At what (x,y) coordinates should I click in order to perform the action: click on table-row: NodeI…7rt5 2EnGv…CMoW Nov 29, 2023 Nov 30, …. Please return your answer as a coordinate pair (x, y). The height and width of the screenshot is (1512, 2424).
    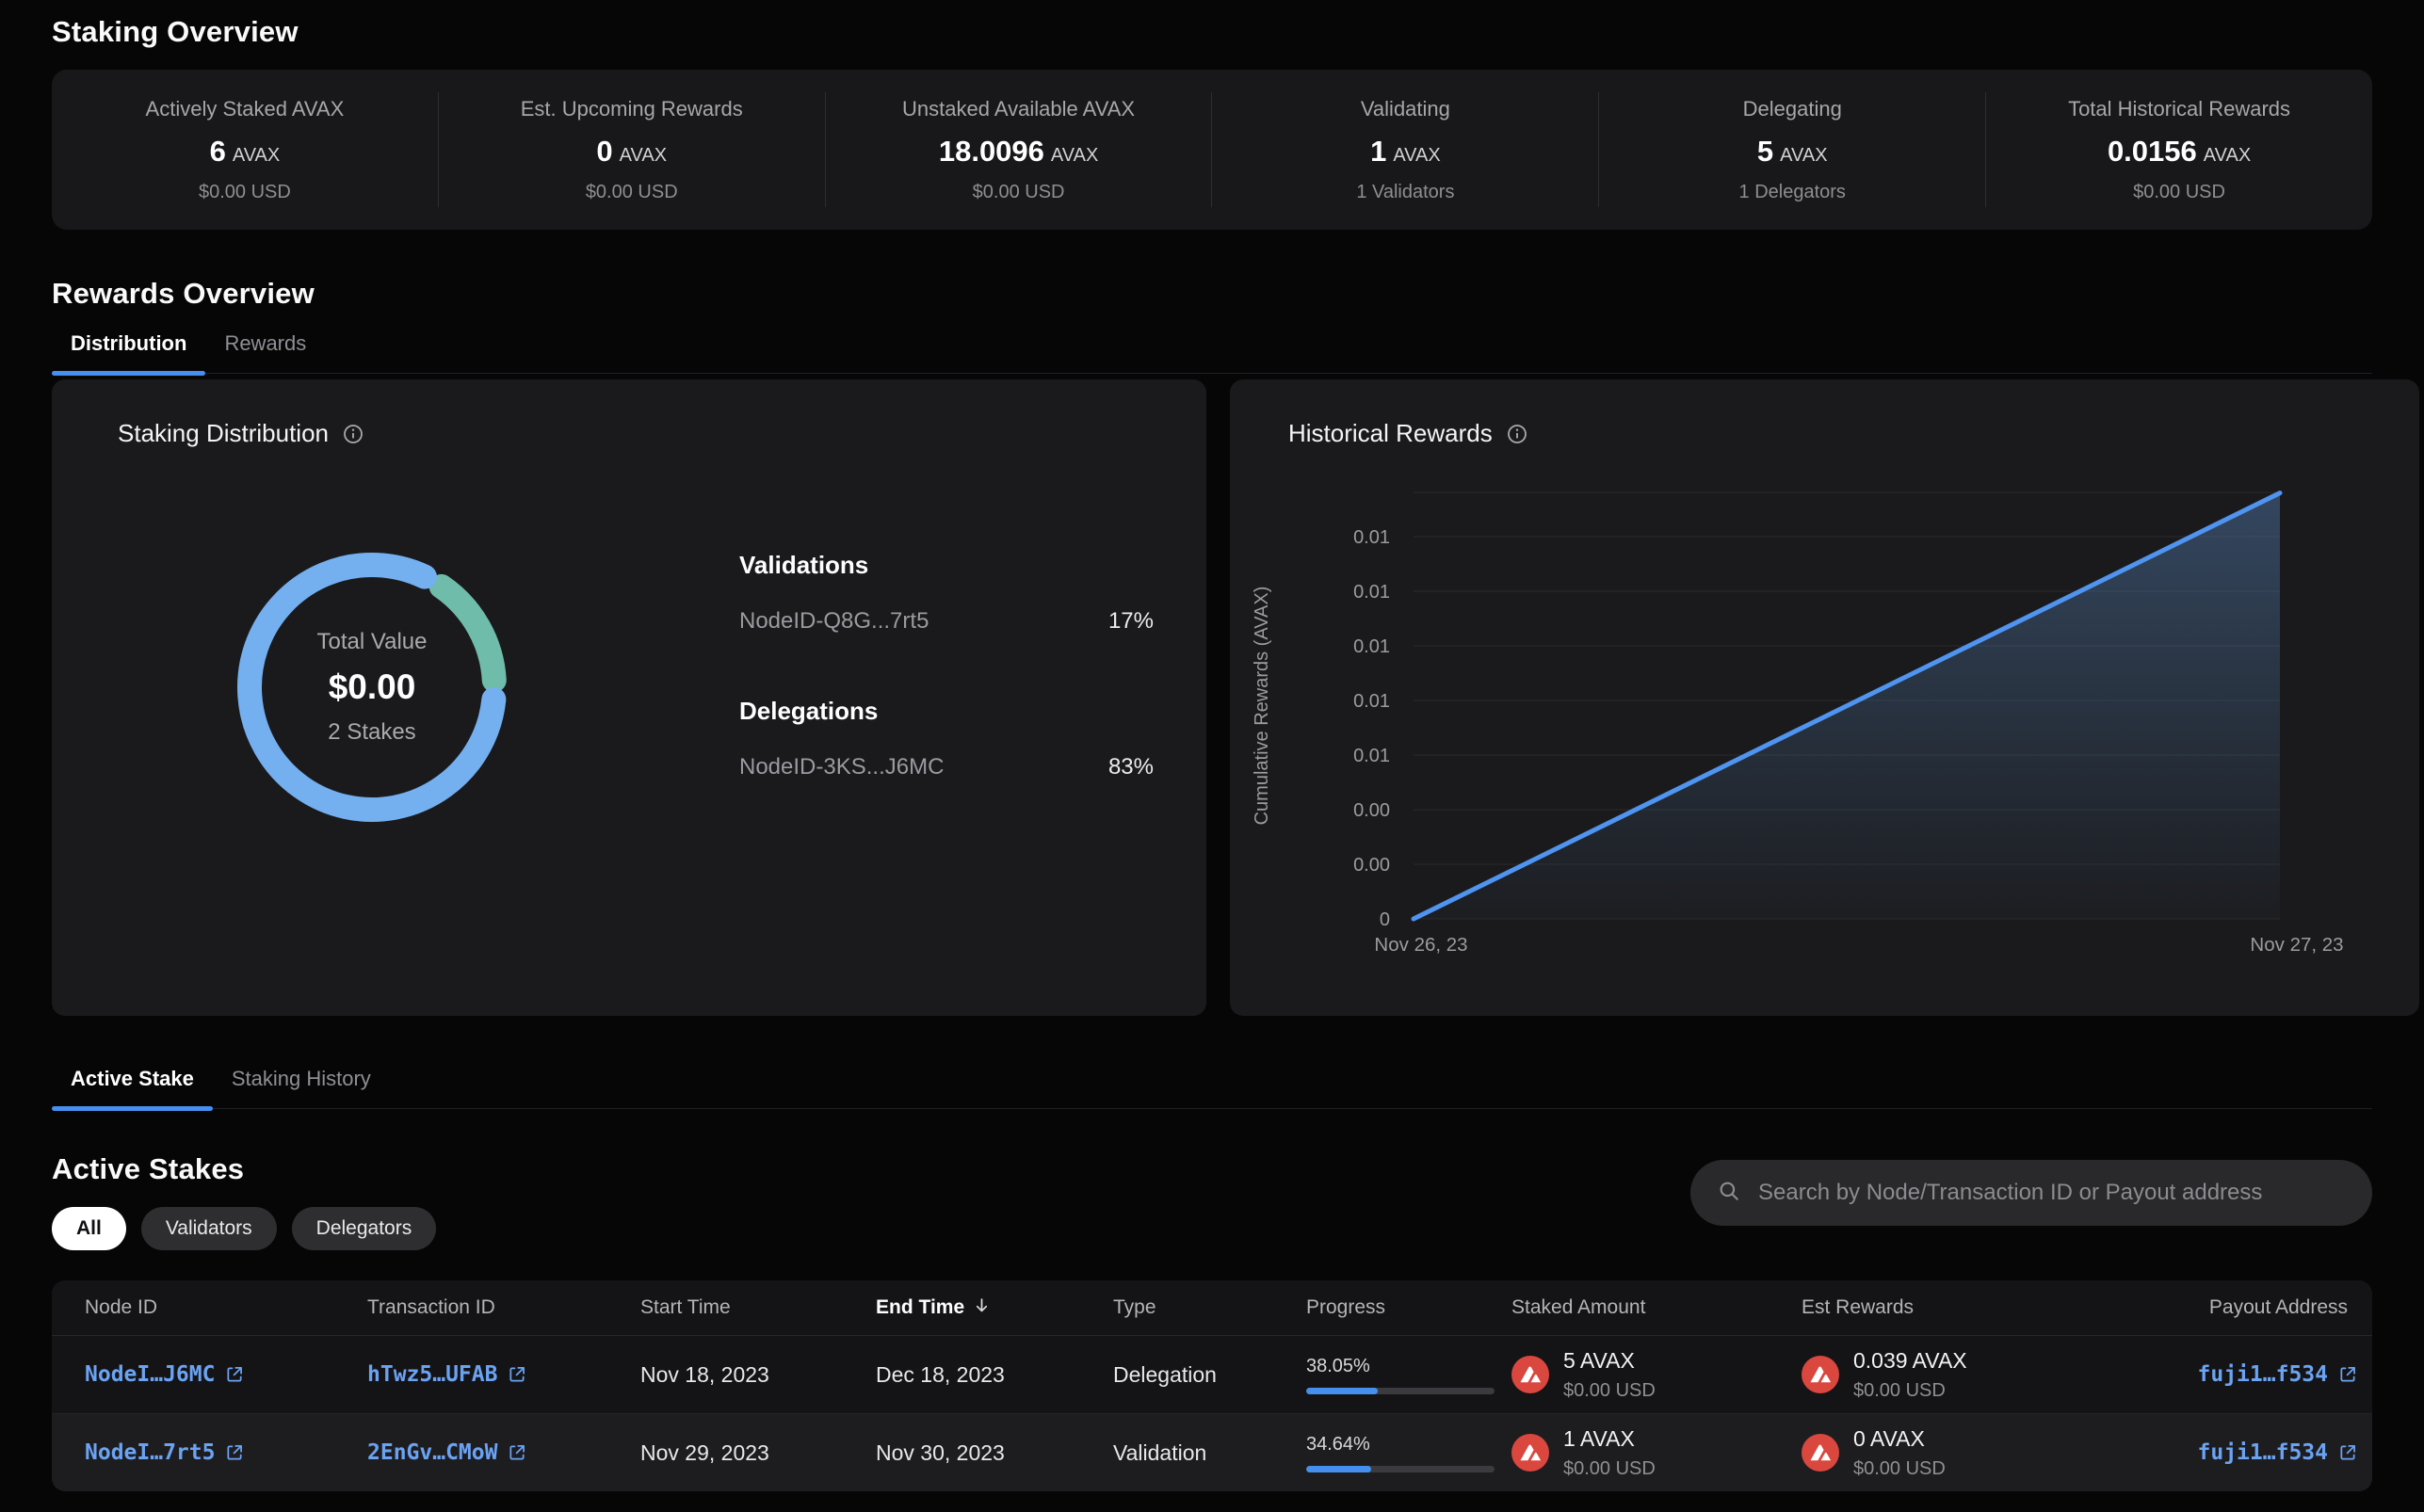
    Looking at the image, I should click on (1212, 1452).